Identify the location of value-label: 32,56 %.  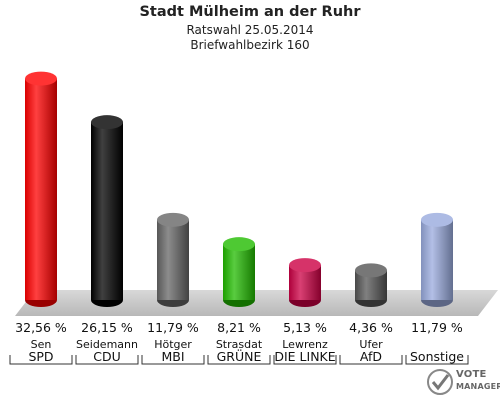
(41, 327).